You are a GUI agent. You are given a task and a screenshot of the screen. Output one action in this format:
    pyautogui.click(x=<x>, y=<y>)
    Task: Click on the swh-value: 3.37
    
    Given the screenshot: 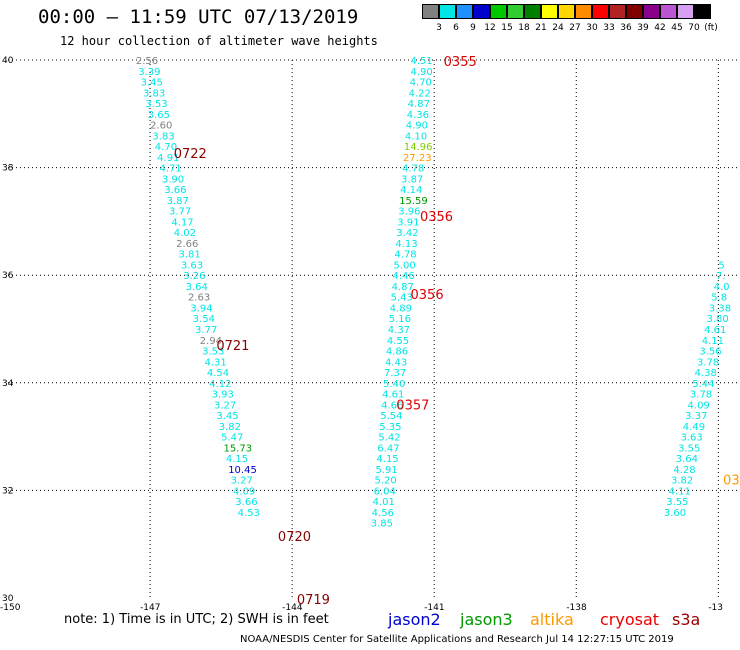 What is the action you would take?
    pyautogui.click(x=696, y=416)
    